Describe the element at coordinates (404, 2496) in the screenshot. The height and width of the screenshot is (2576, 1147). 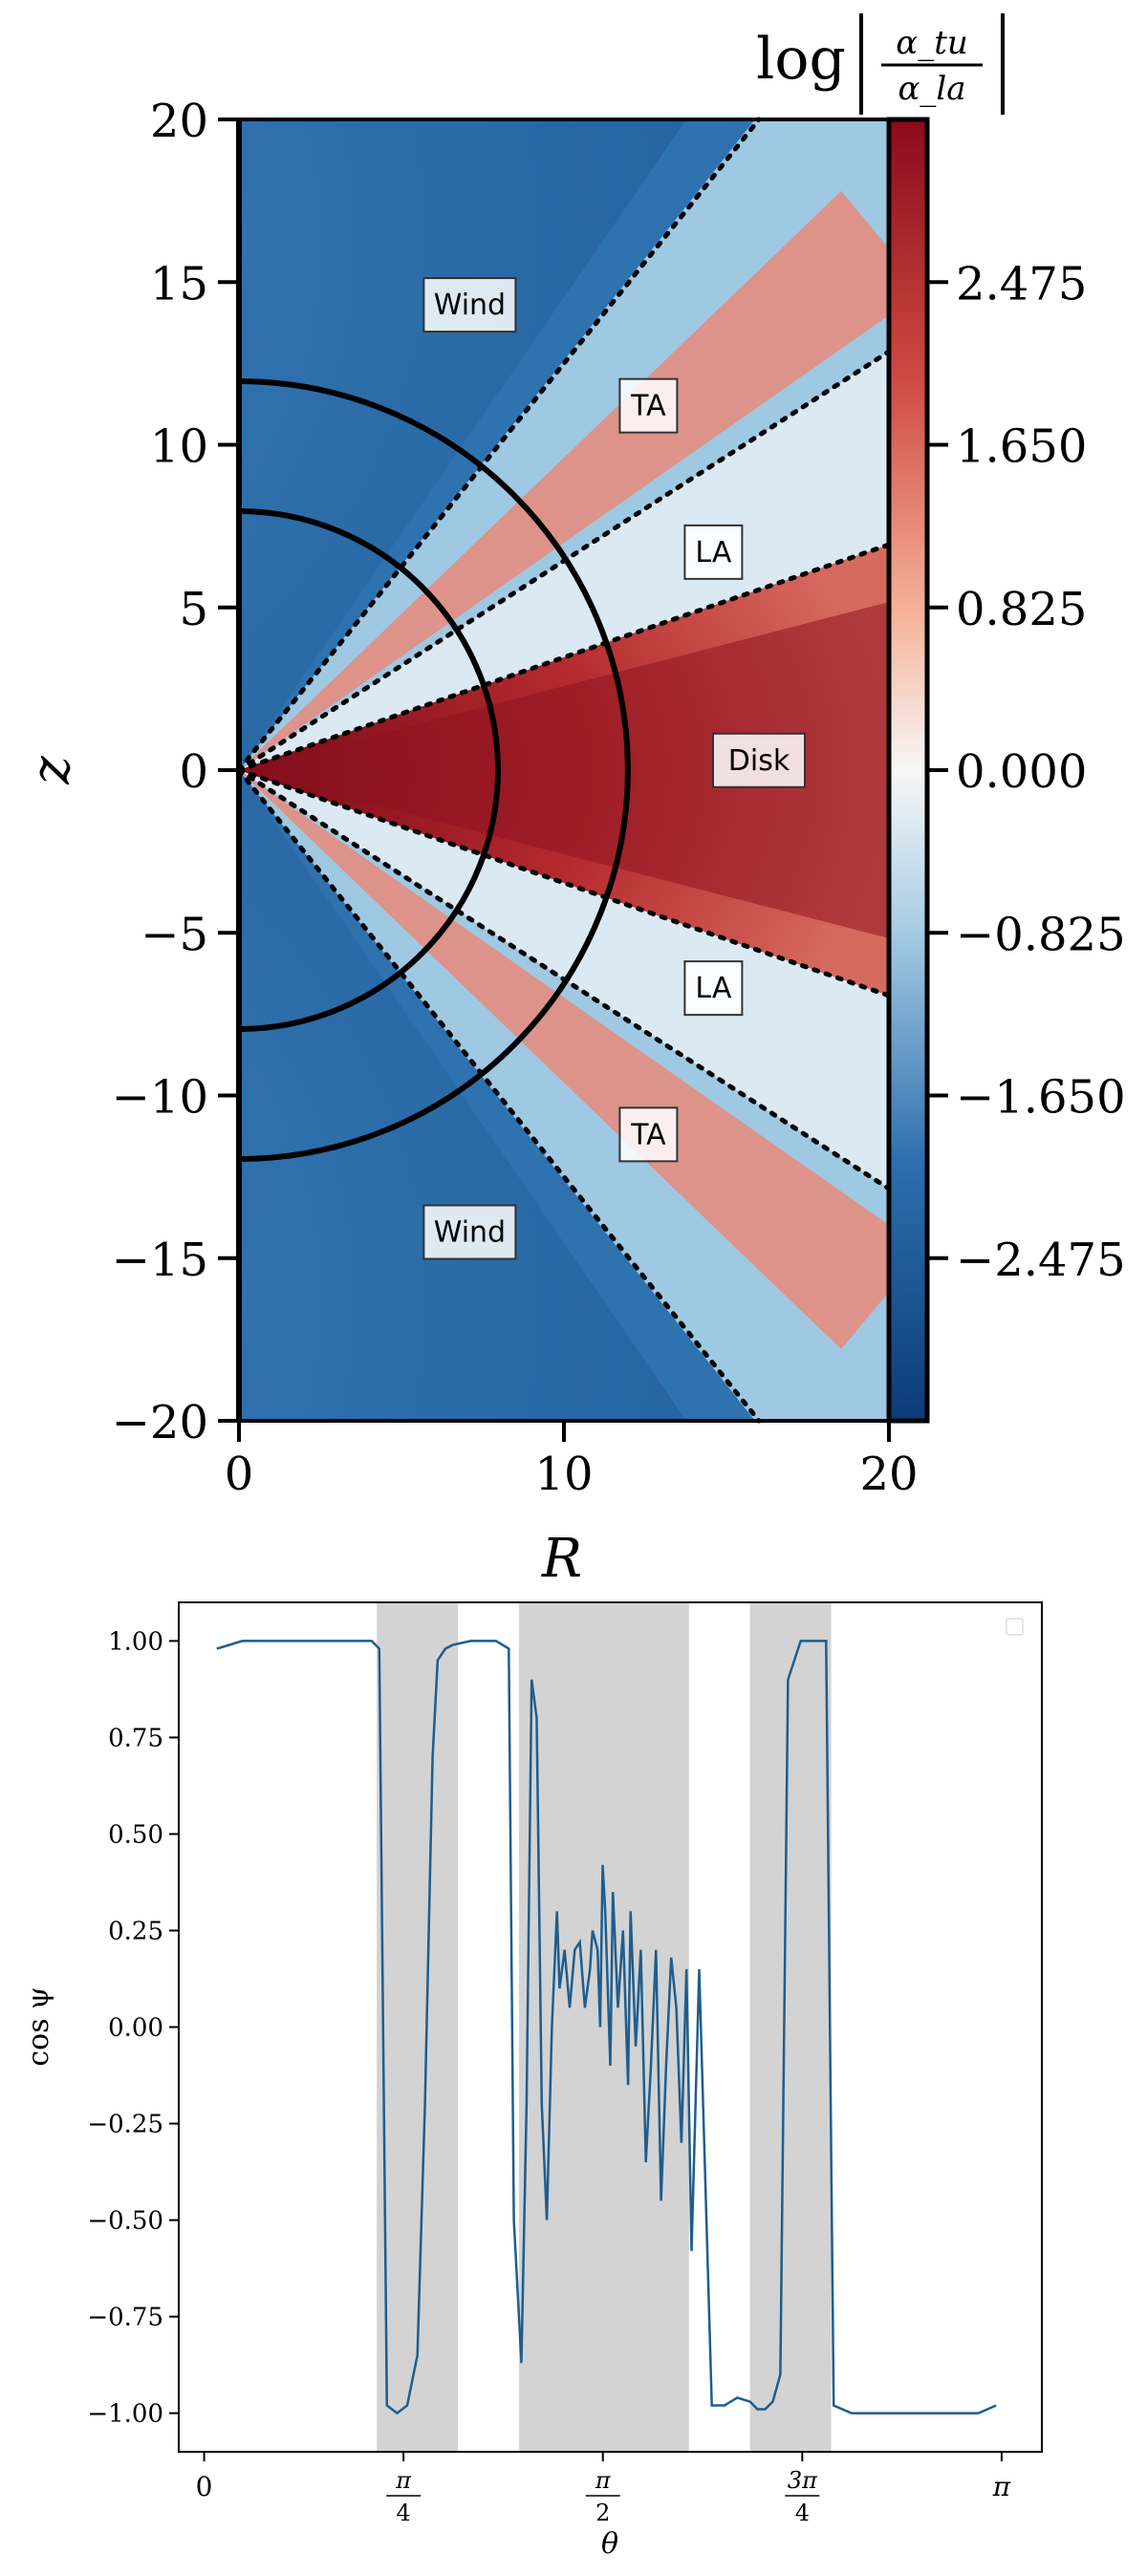
I see `x-tick-label: π4` at that location.